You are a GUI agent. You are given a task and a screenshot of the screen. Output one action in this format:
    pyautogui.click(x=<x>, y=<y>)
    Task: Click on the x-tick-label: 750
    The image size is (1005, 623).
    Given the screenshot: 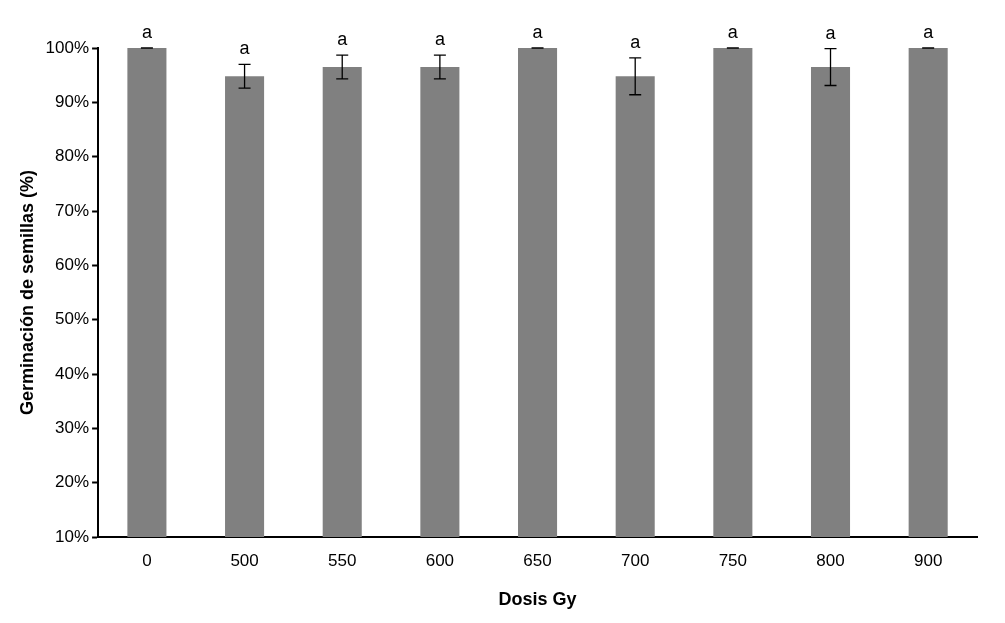 What is the action you would take?
    pyautogui.click(x=733, y=560)
    